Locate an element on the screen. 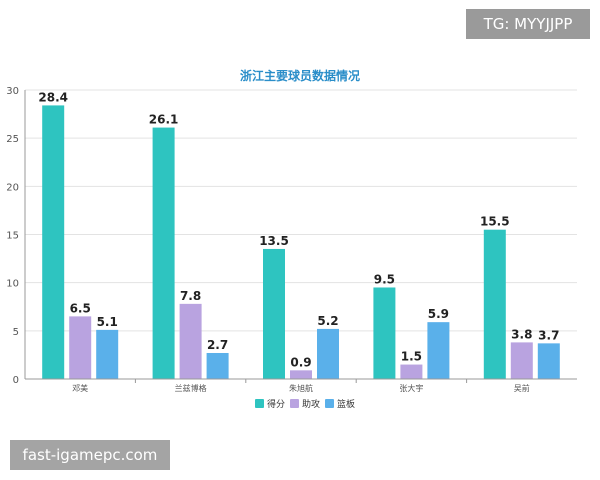 This screenshot has height=480, width=600. x-tick-label: 张大宇 is located at coordinates (411, 388).